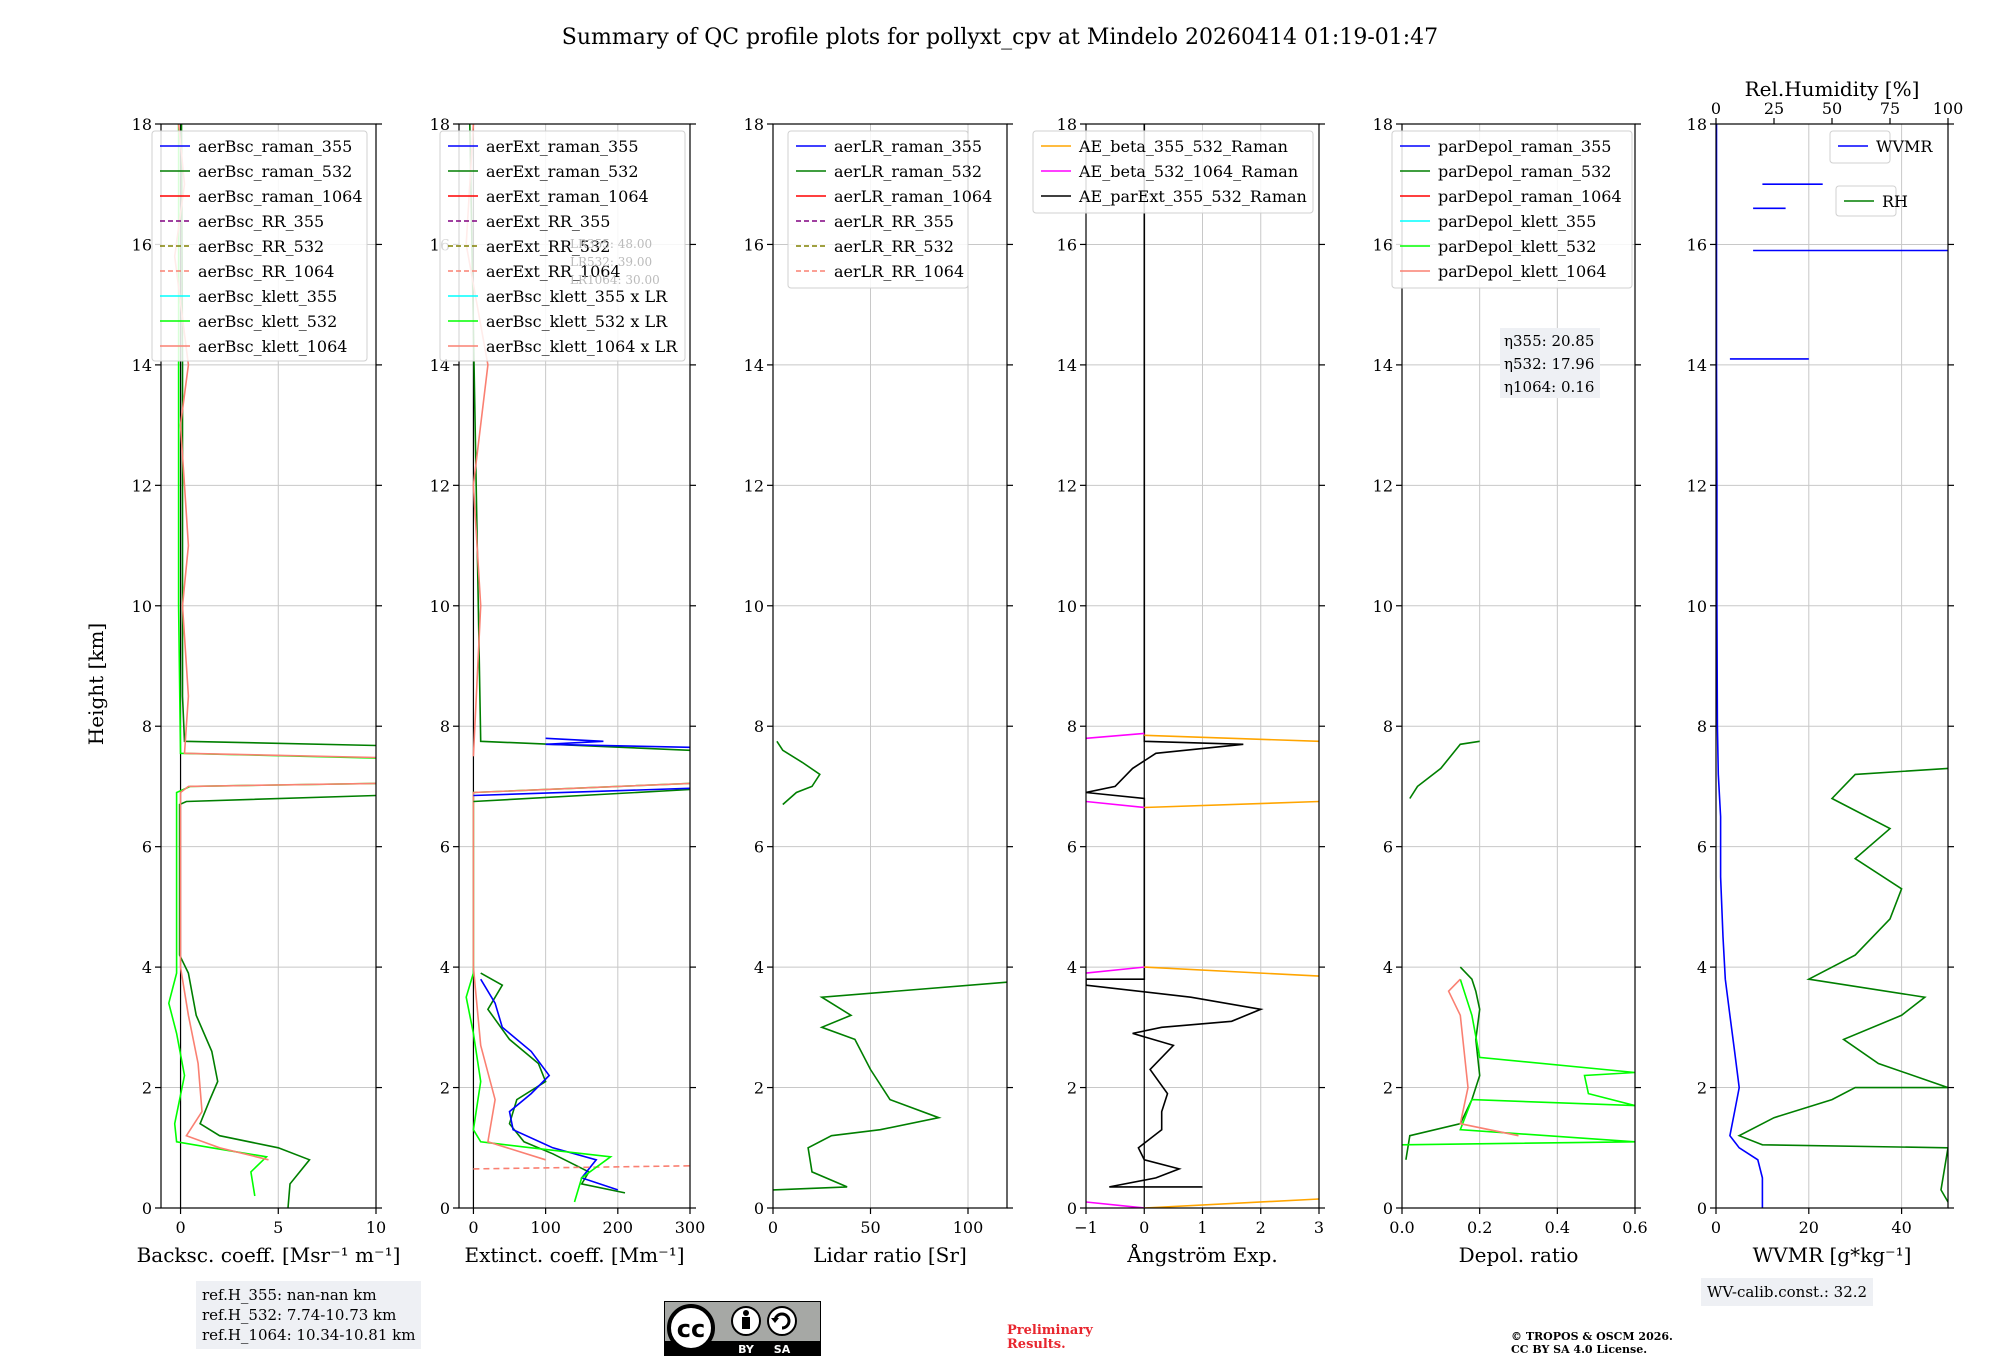 This screenshot has width=2000, height=1360. Describe the element at coordinates (278, 1227) in the screenshot. I see `x-tick-label: 5` at that location.